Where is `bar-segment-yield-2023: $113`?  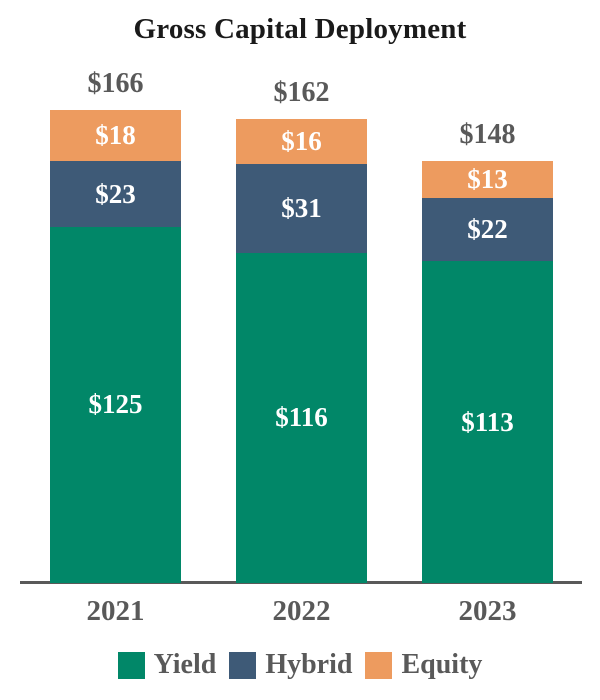
bar-segment-yield-2023: $113 is located at coordinates (487, 422).